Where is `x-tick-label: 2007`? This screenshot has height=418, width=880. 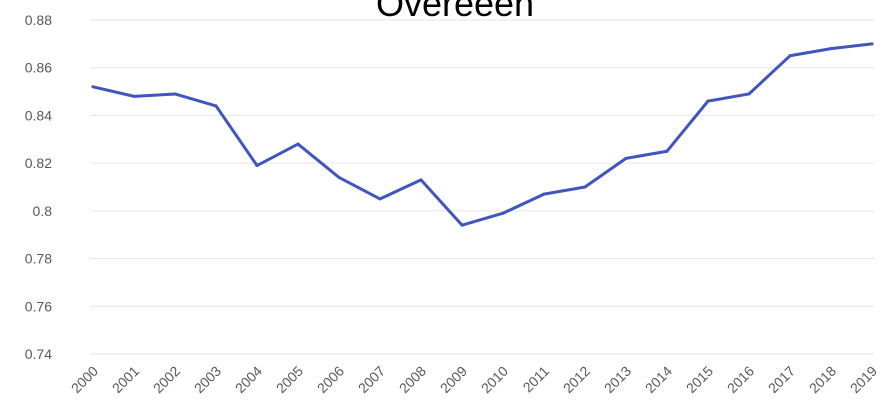 x-tick-label: 2007 is located at coordinates (371, 379).